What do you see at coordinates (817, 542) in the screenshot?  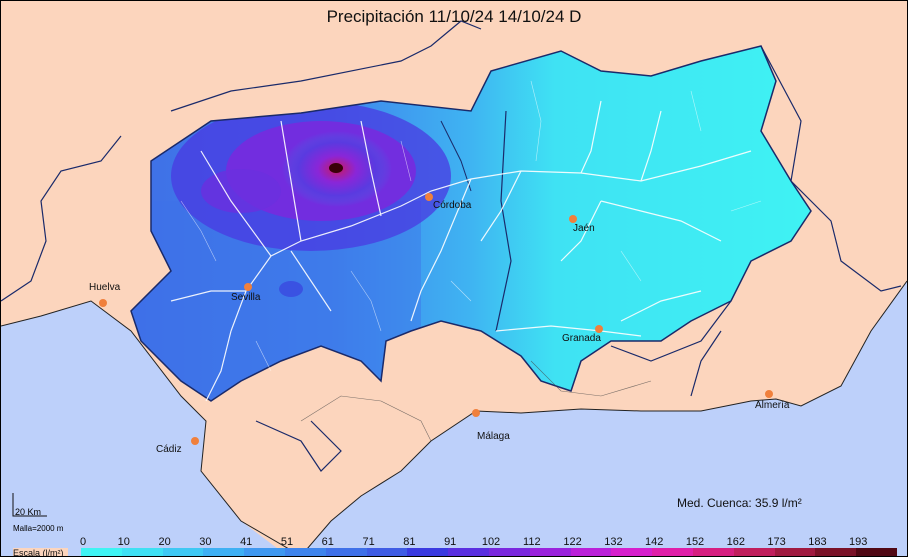 I see `legend-tick: 183` at bounding box center [817, 542].